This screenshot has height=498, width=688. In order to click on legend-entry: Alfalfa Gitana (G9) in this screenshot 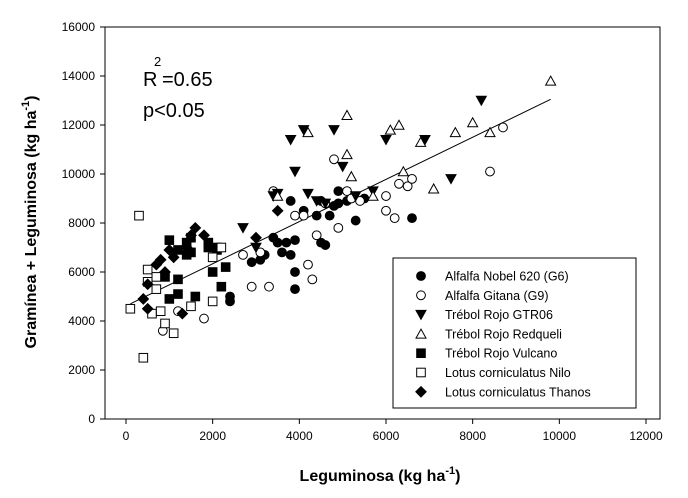, I will do `click(482, 296)`.